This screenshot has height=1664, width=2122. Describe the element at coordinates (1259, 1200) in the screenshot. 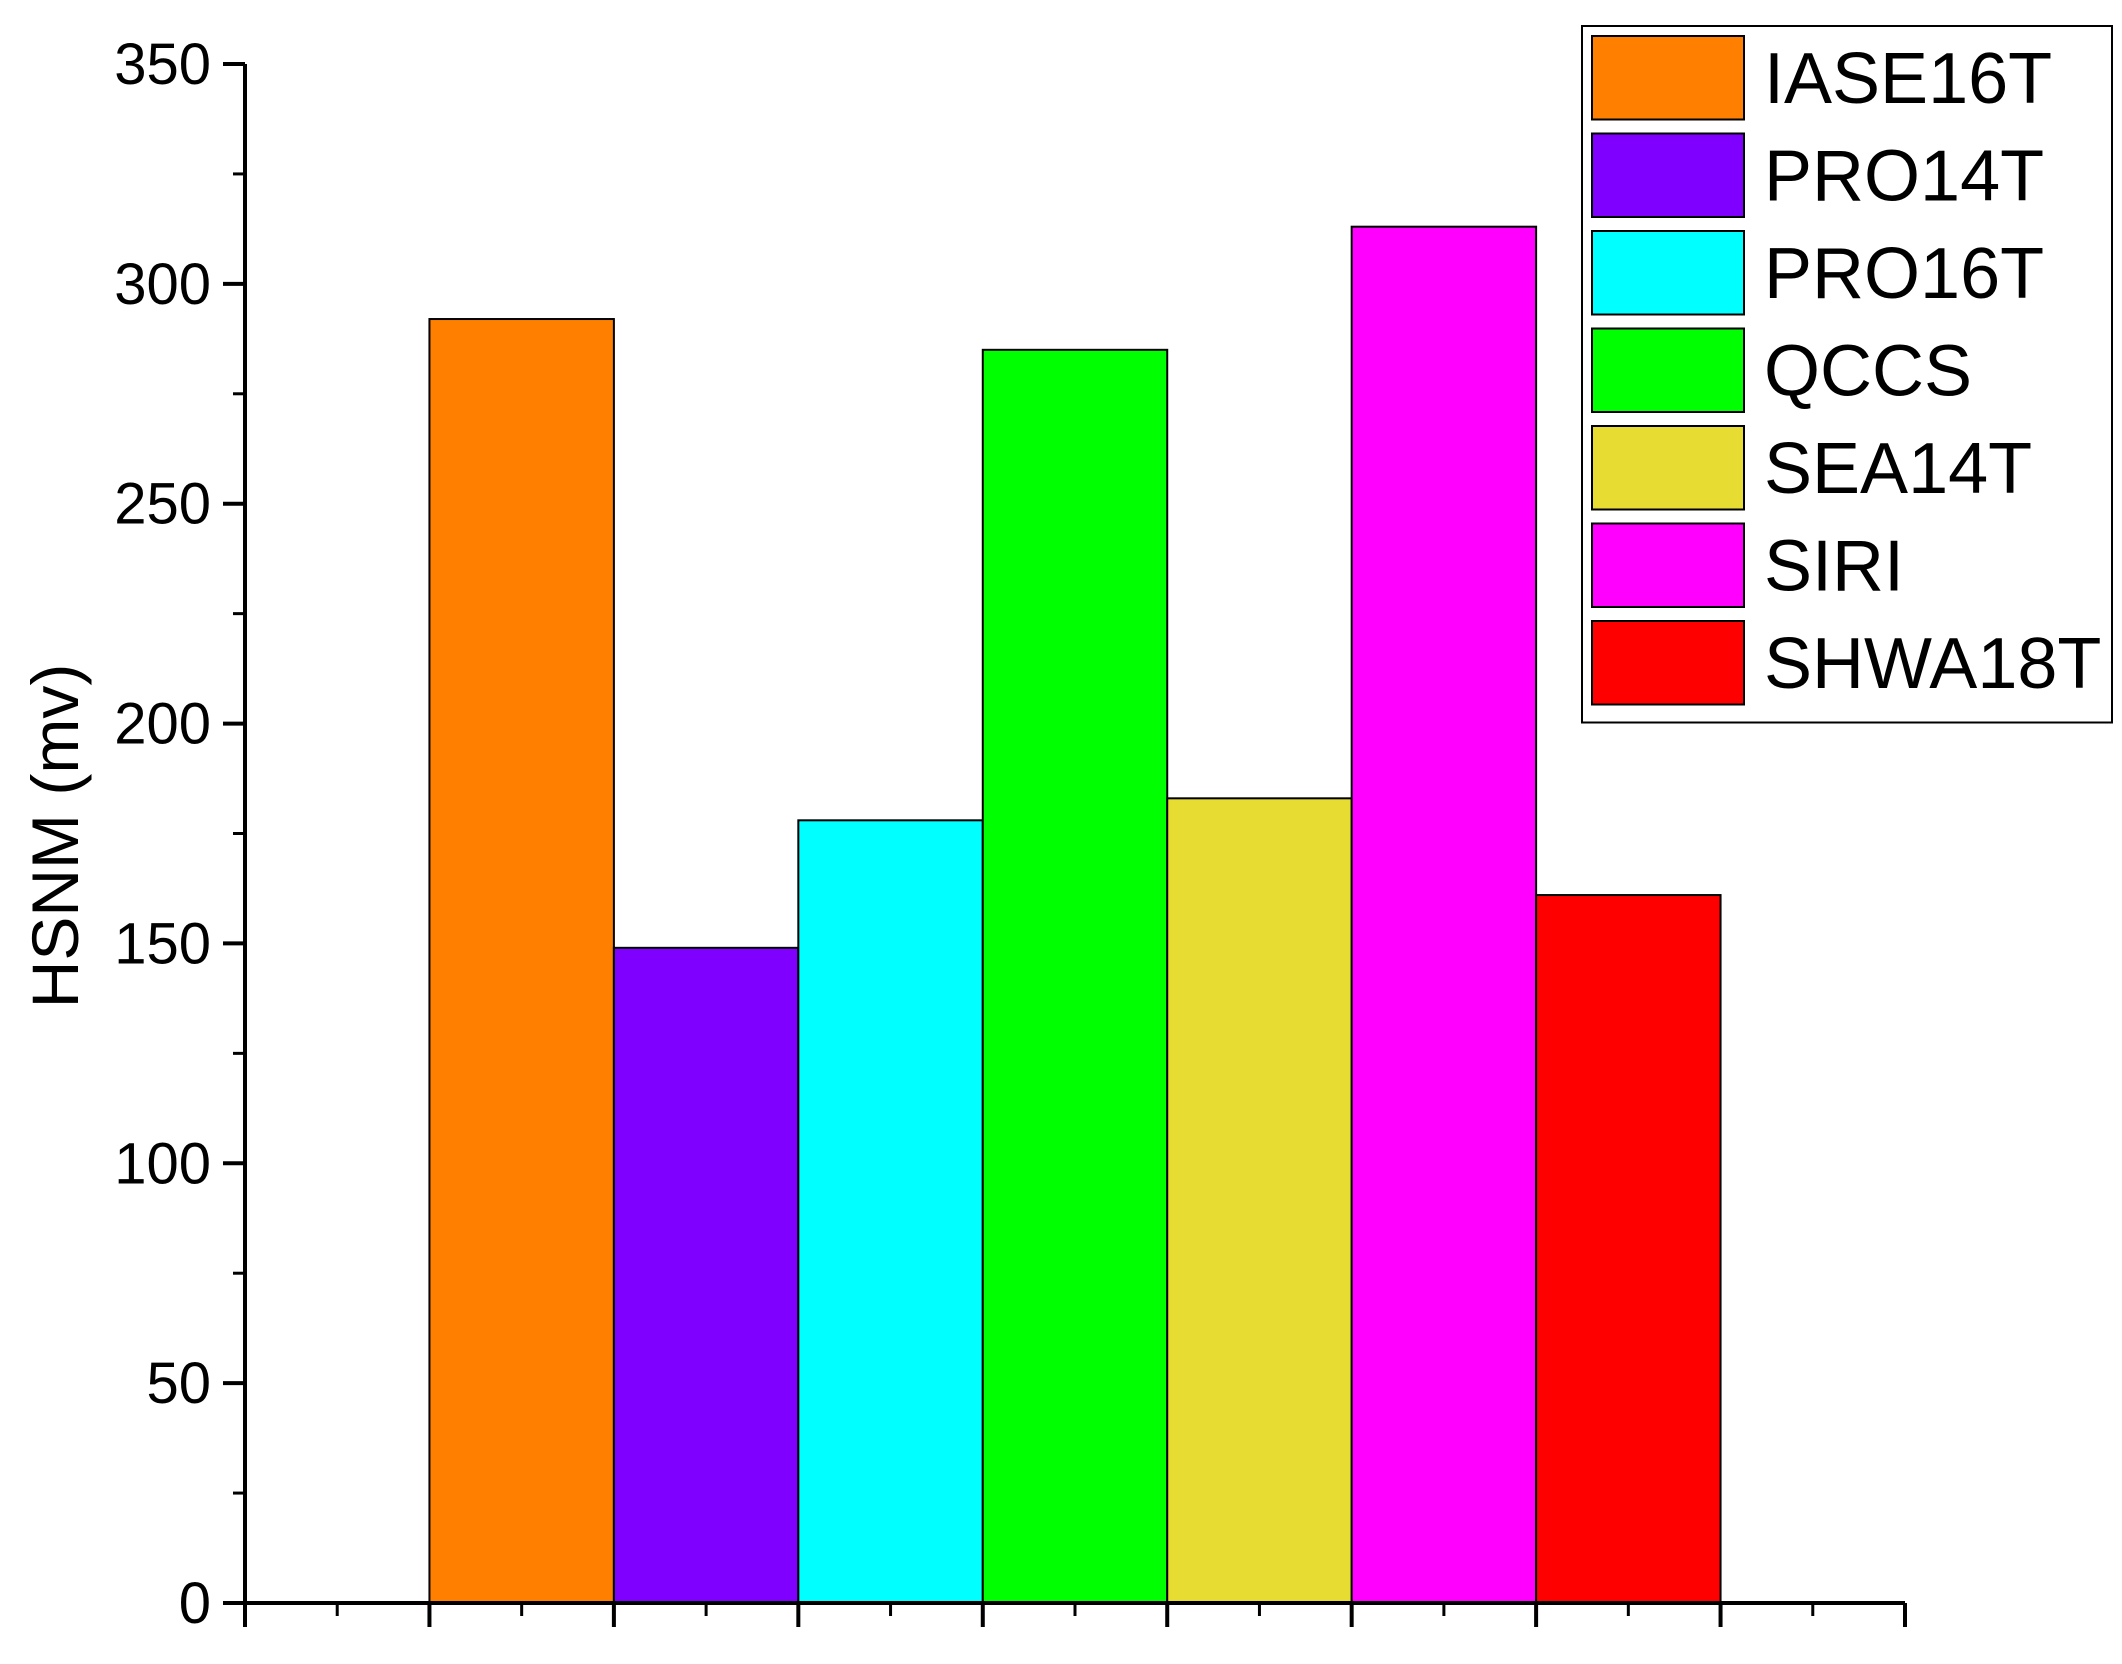

I see `bar-sea14t` at that location.